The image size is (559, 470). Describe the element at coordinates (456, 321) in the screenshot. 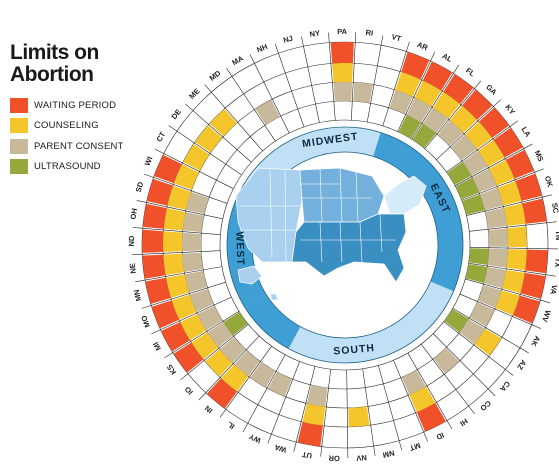

I see `state-az-ultra-cell` at that location.